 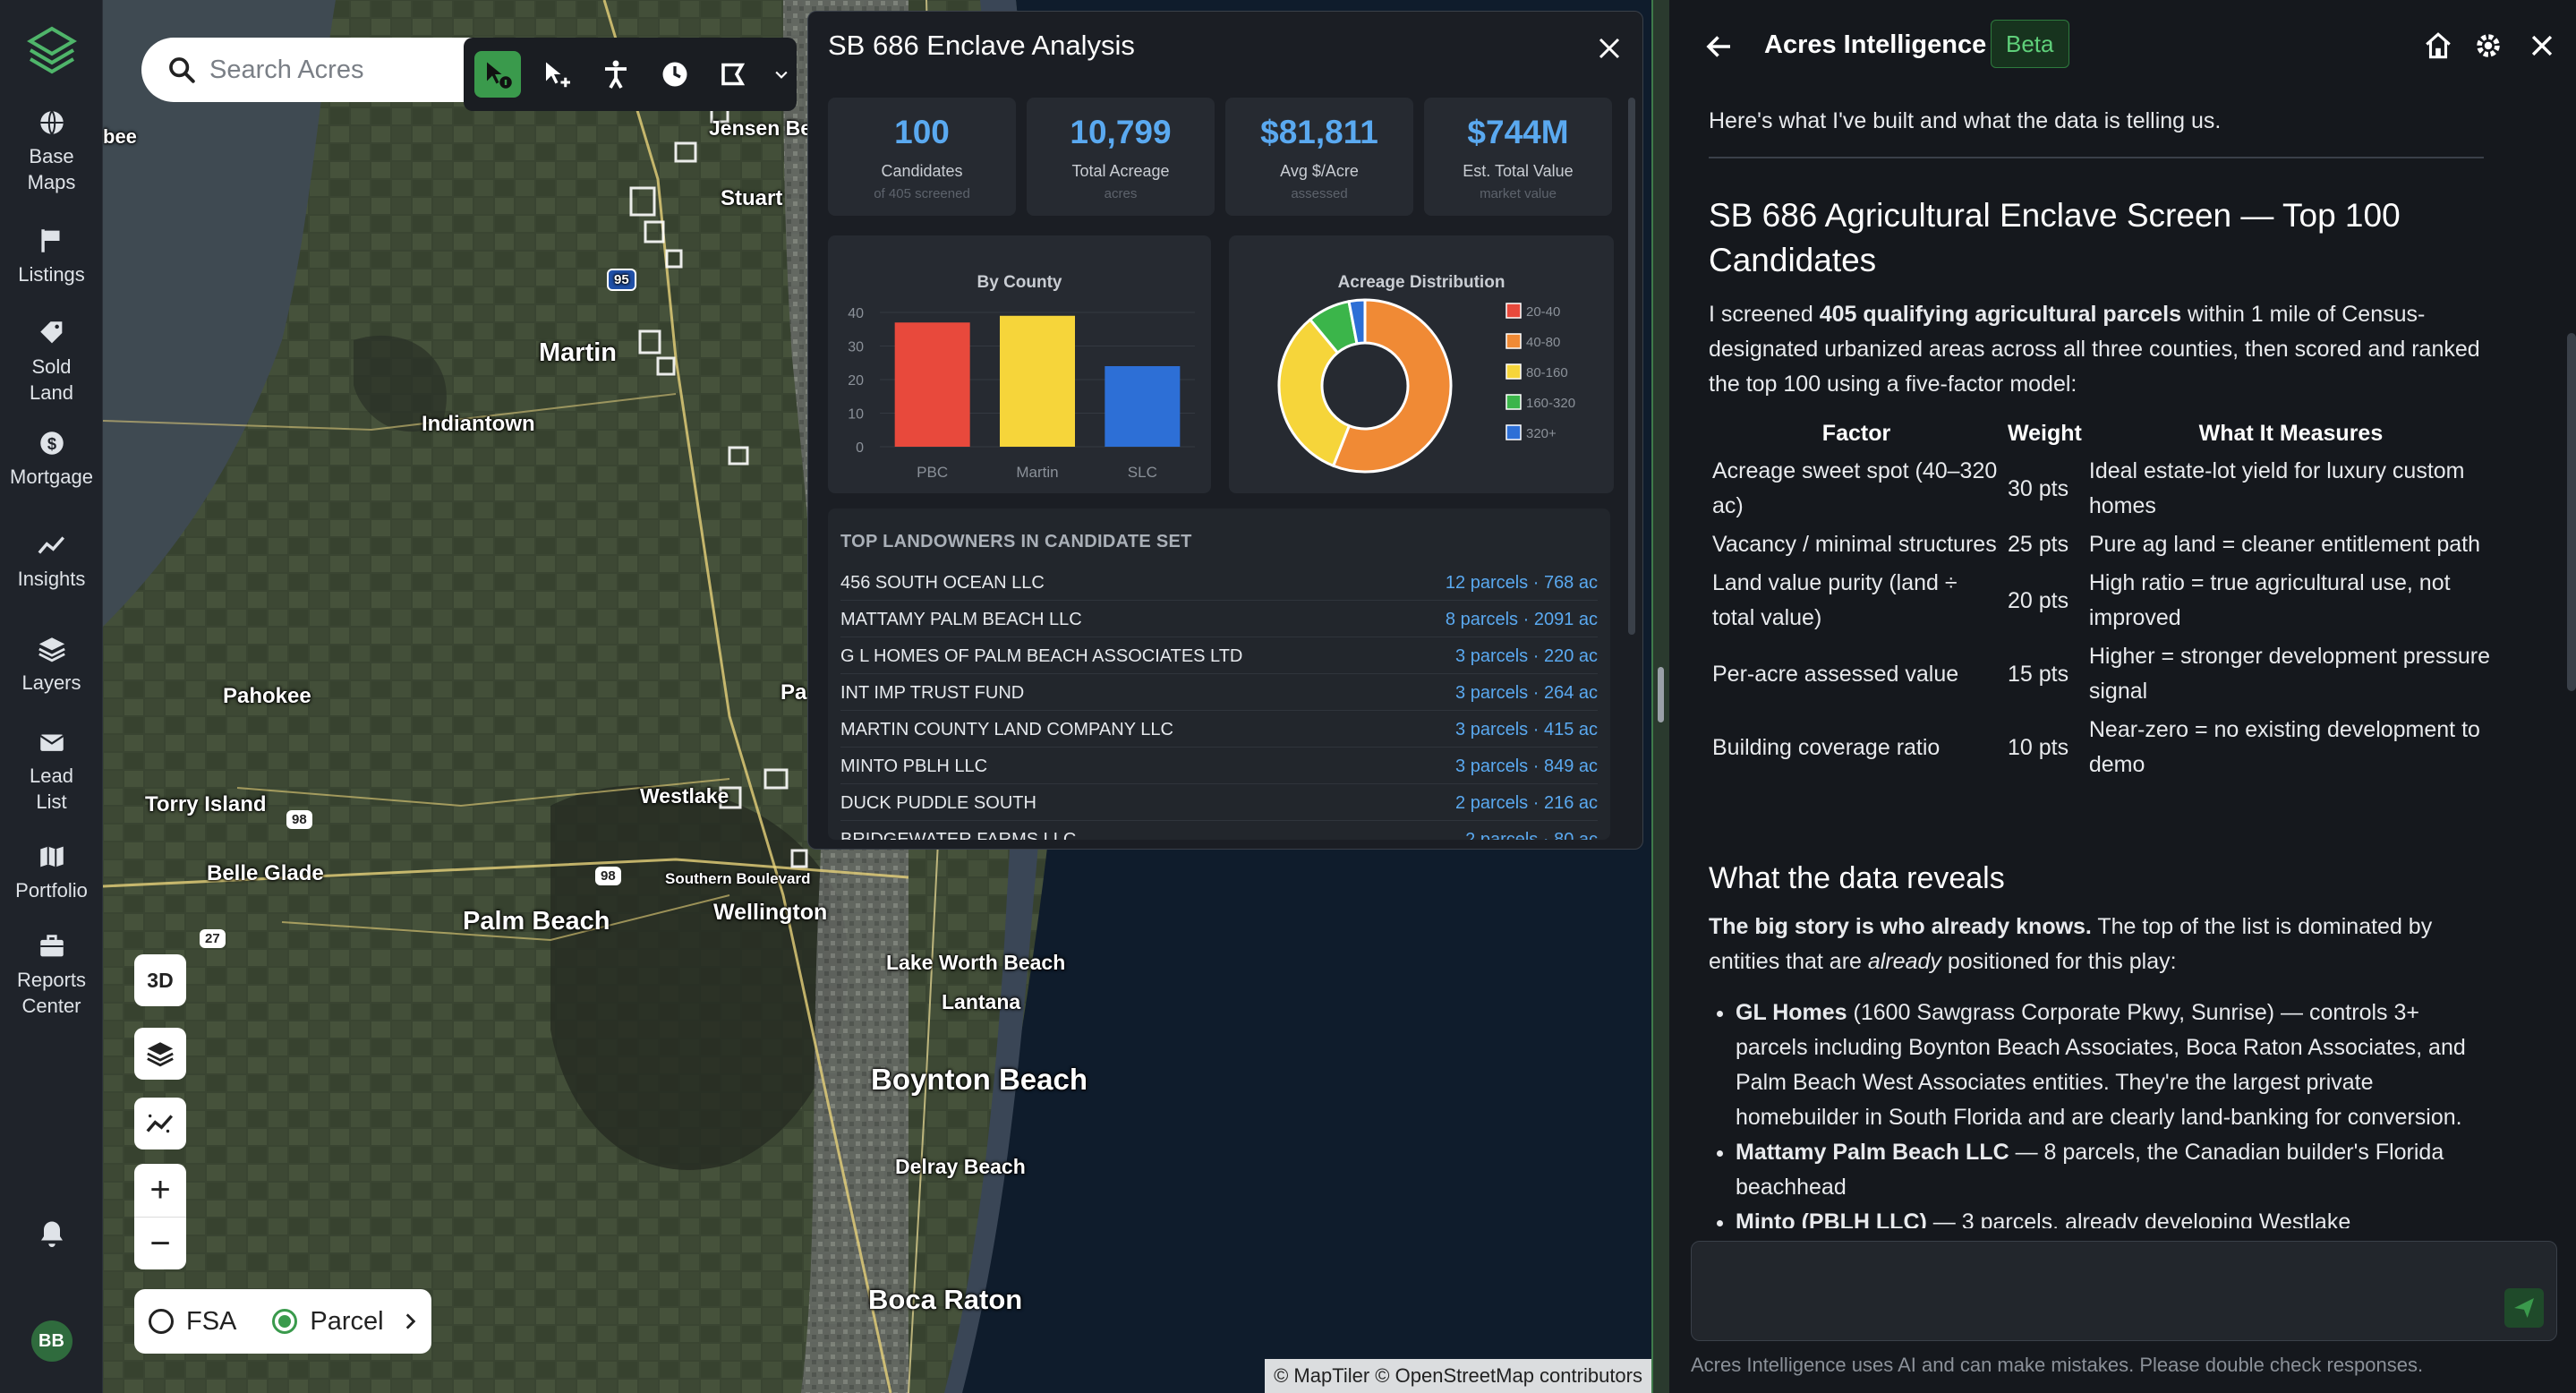 What do you see at coordinates (1121, 157) in the screenshot?
I see `stat-card: 10,799 Total Acreage acres` at bounding box center [1121, 157].